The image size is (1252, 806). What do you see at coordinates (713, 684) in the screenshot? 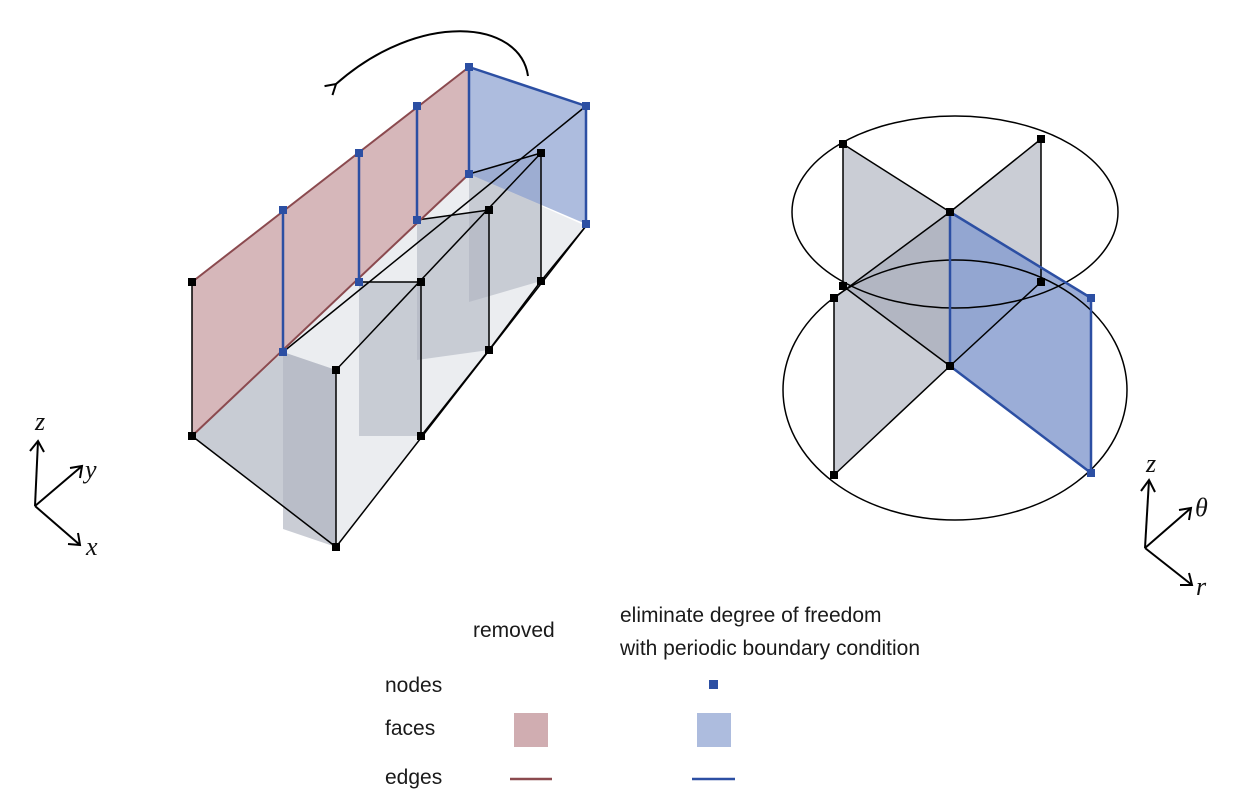
I see `legend-periodic-node-swatch` at bounding box center [713, 684].